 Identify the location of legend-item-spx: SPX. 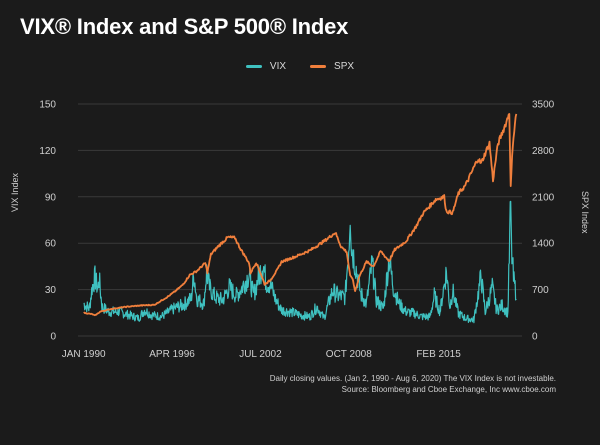
(332, 66).